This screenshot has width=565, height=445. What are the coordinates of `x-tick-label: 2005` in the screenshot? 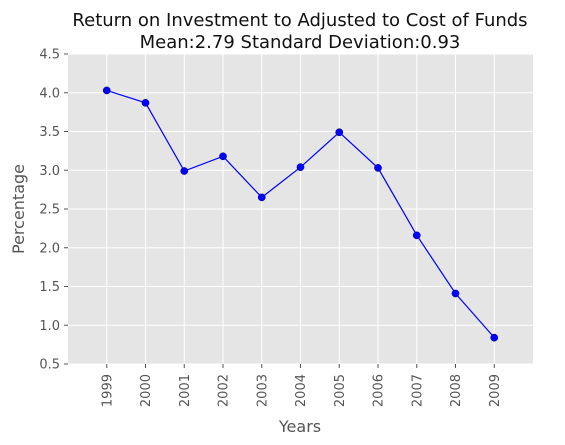 It's located at (340, 390).